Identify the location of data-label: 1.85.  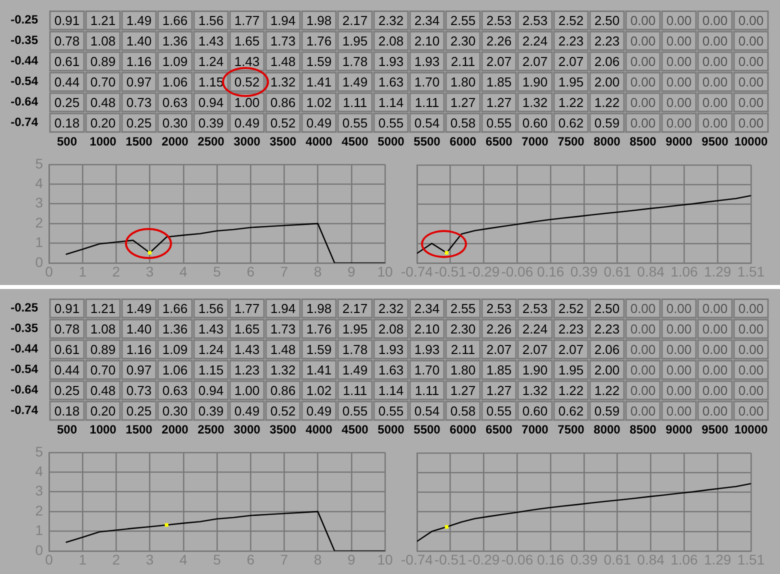
(499, 82).